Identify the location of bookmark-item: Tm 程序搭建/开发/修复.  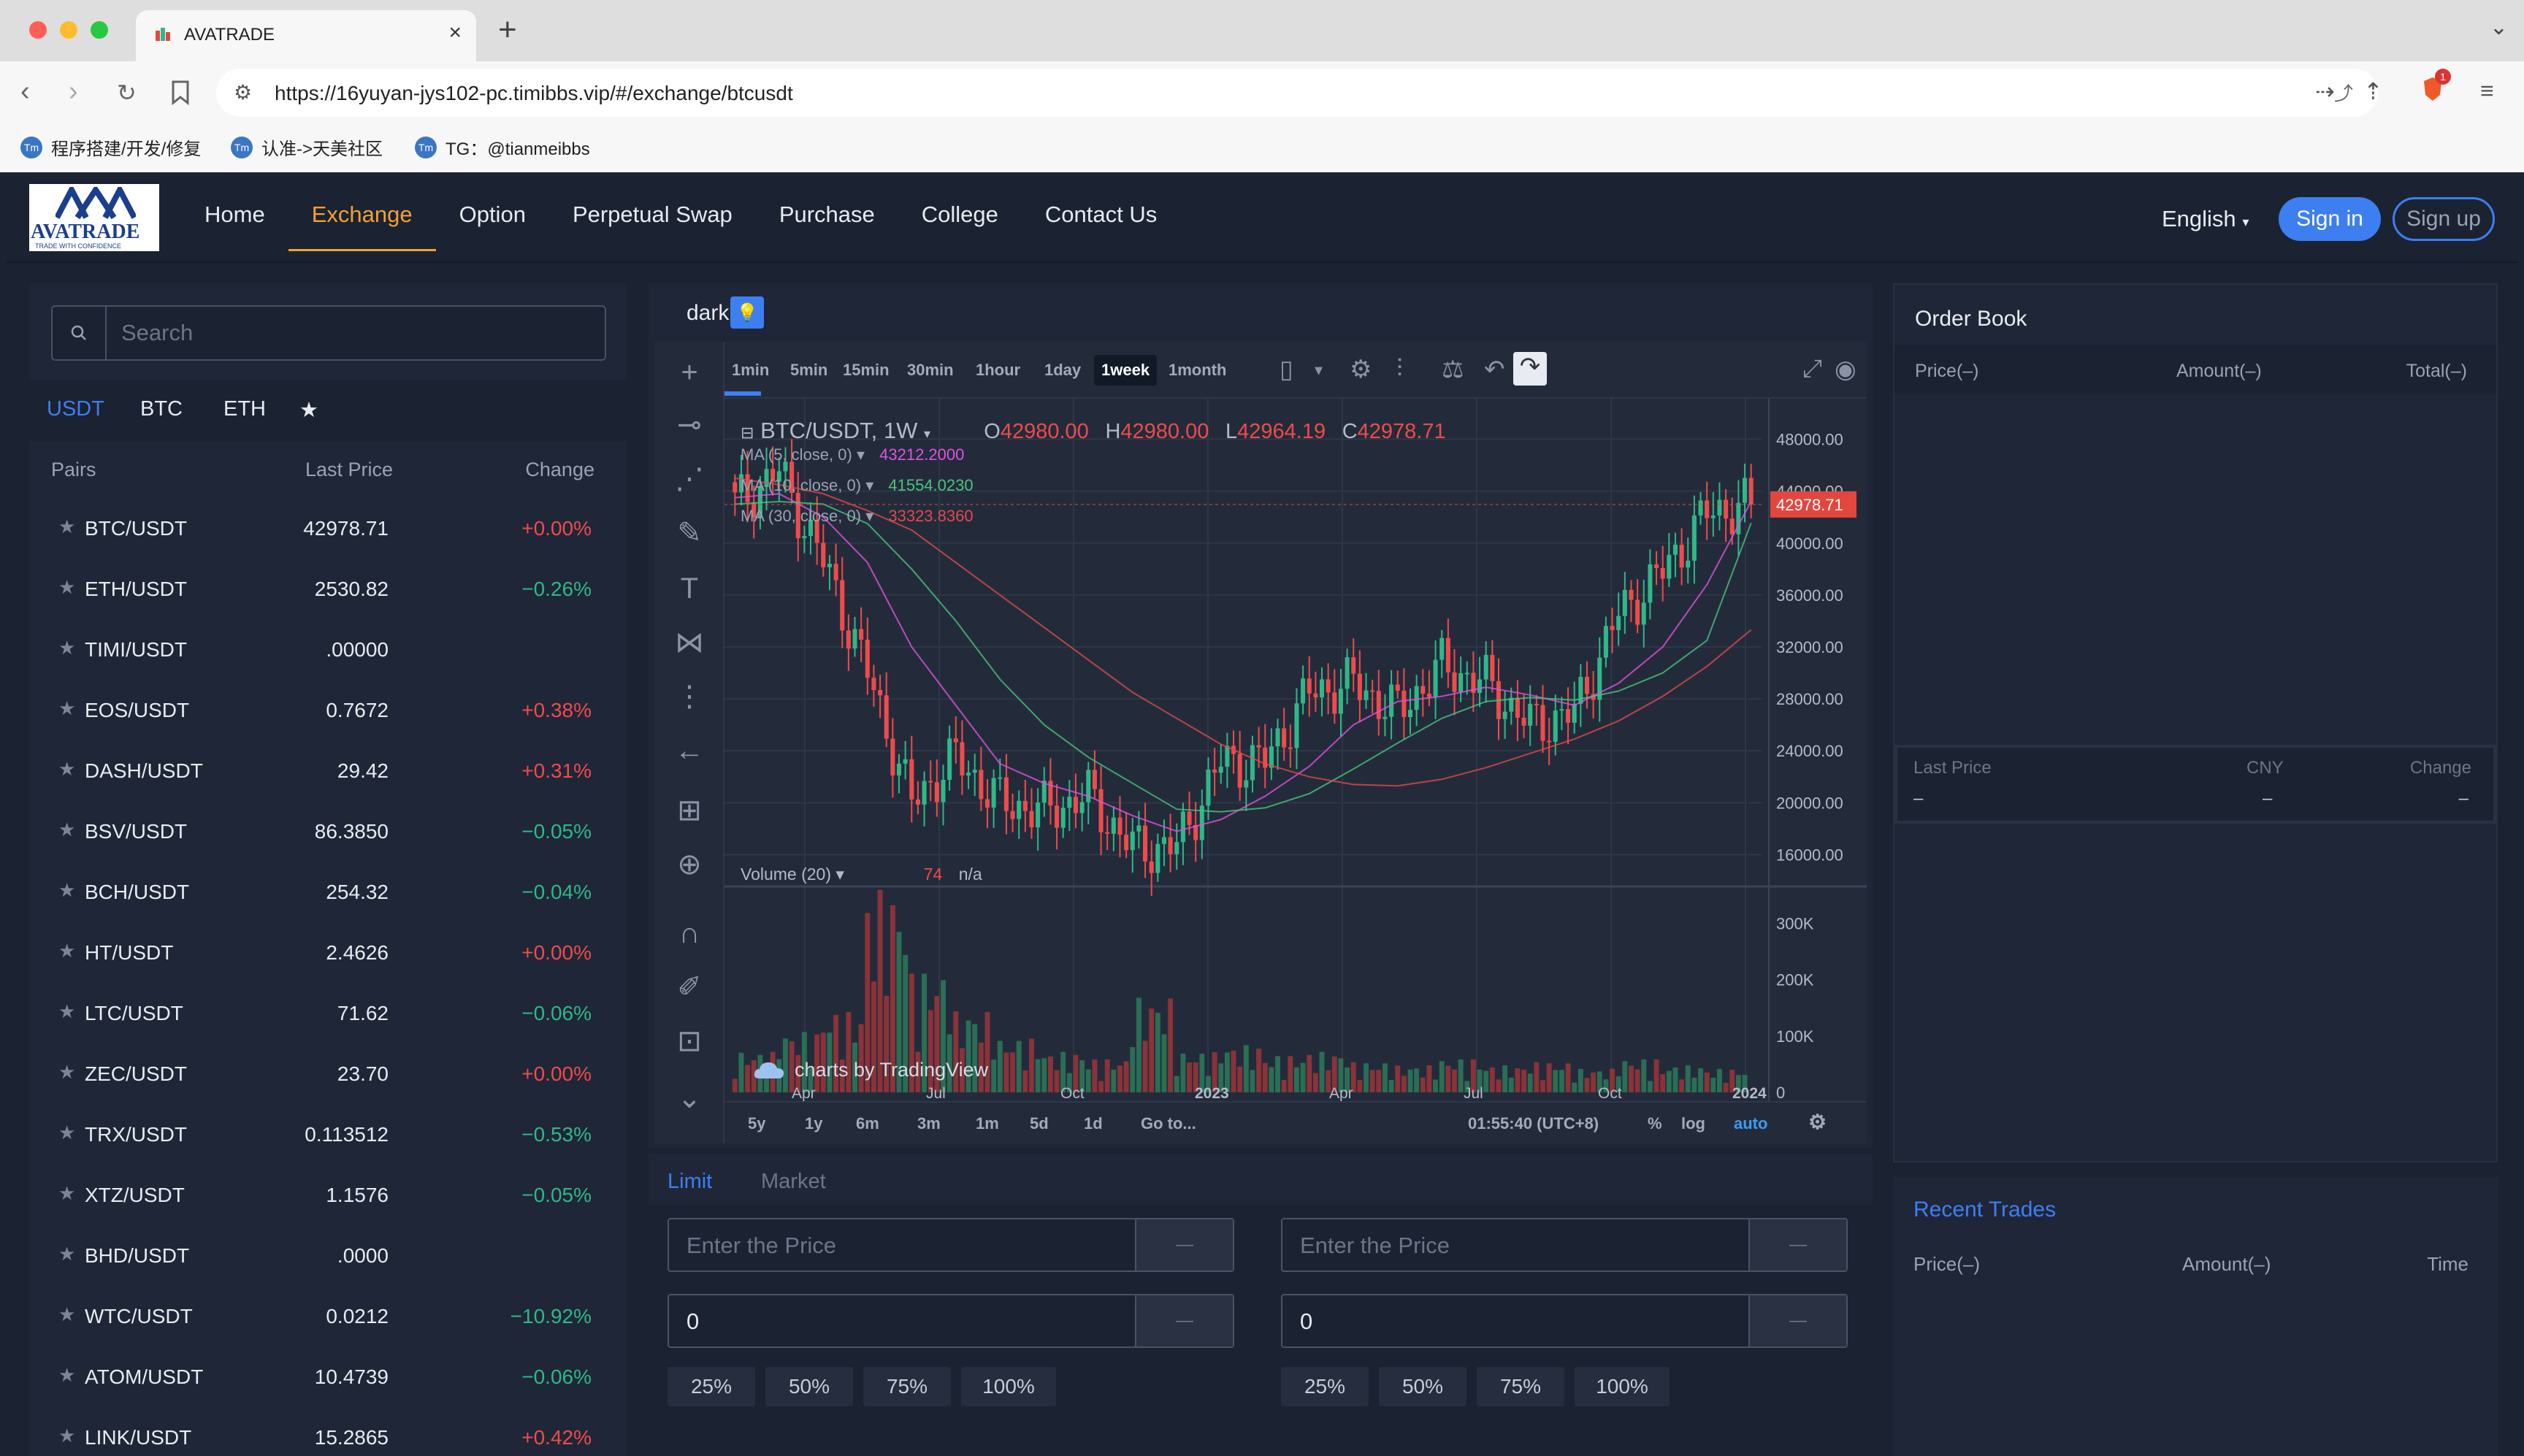
(110, 147).